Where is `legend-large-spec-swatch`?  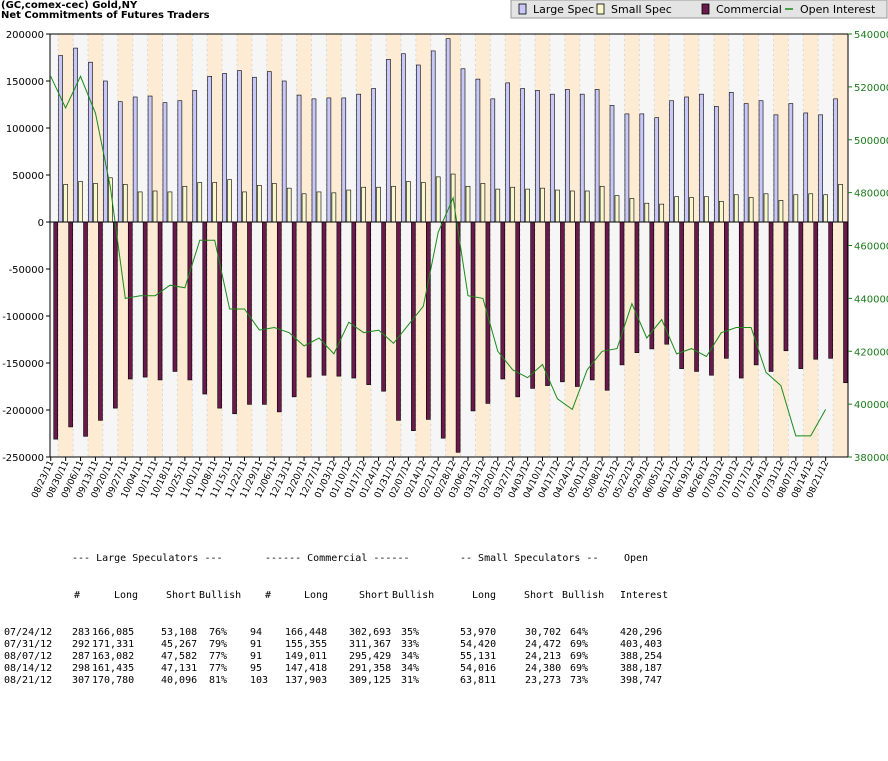
legend-large-spec-swatch is located at coordinates (522, 9).